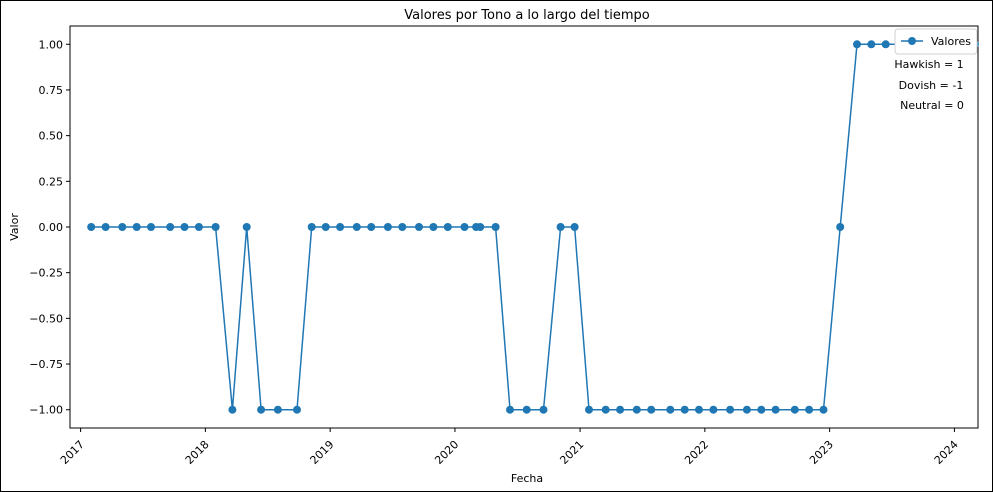 The height and width of the screenshot is (492, 993). What do you see at coordinates (527, 15) in the screenshot?
I see `chart-title: Valores por Tono a lo largo del tiempo` at bounding box center [527, 15].